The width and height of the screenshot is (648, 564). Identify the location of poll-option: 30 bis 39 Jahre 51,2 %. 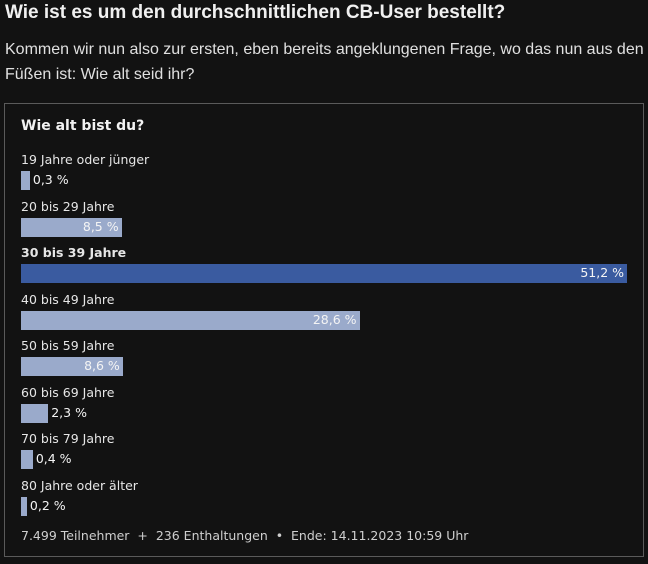
(326, 267).